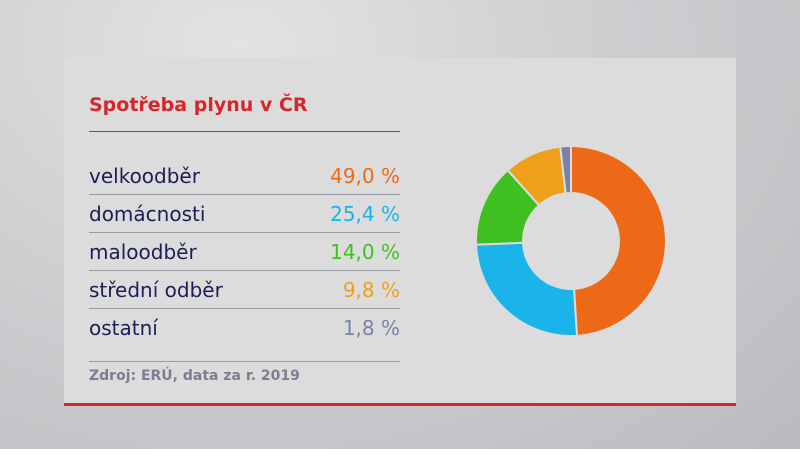 This screenshot has width=800, height=449. Describe the element at coordinates (371, 327) in the screenshot. I see `value-label: 1,8 %` at that location.